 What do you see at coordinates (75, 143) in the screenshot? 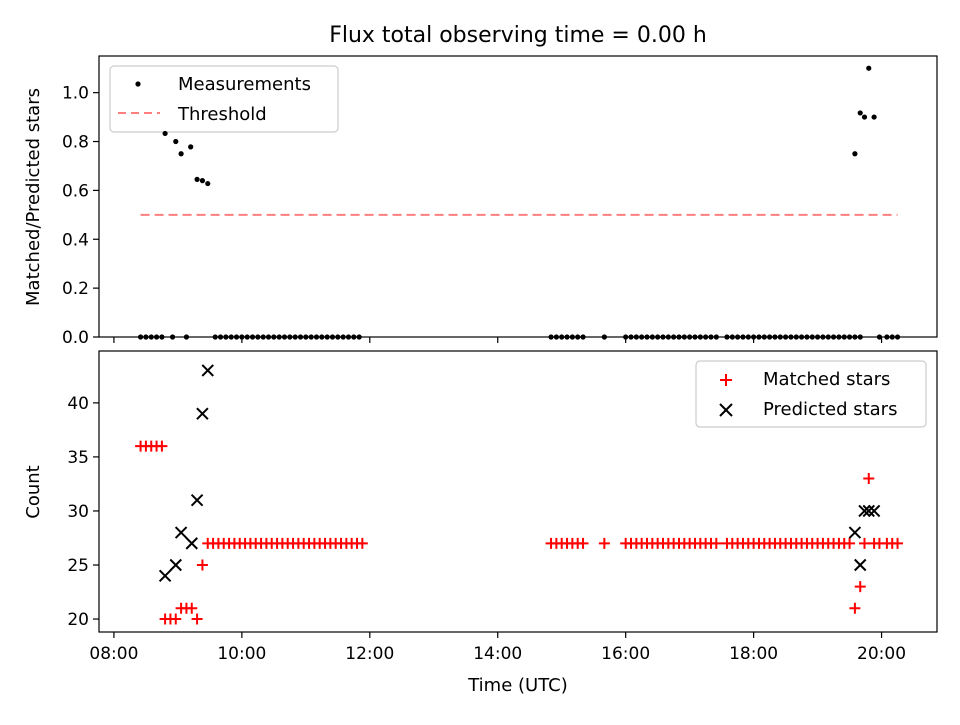
I see `top-y-tick-label: 0.8` at bounding box center [75, 143].